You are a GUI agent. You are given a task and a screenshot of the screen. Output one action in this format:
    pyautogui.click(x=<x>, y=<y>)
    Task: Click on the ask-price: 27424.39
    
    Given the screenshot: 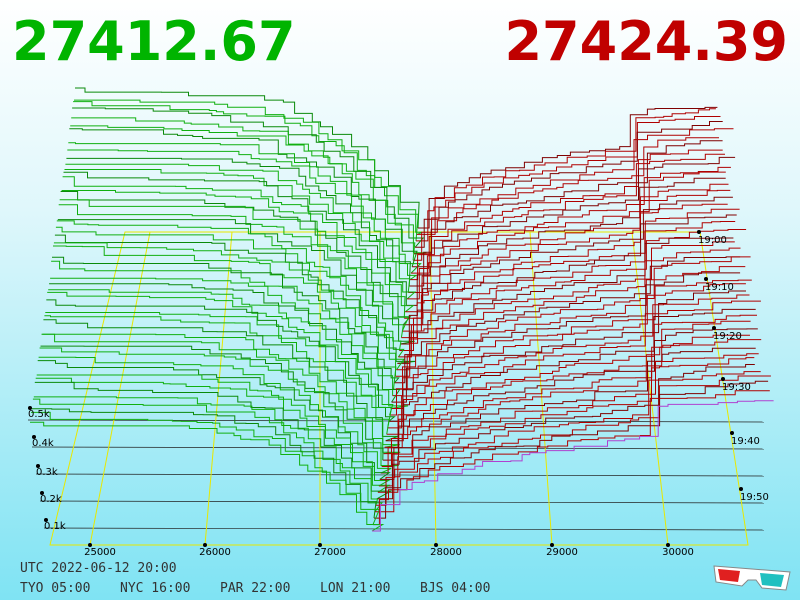 What is the action you would take?
    pyautogui.click(x=646, y=41)
    